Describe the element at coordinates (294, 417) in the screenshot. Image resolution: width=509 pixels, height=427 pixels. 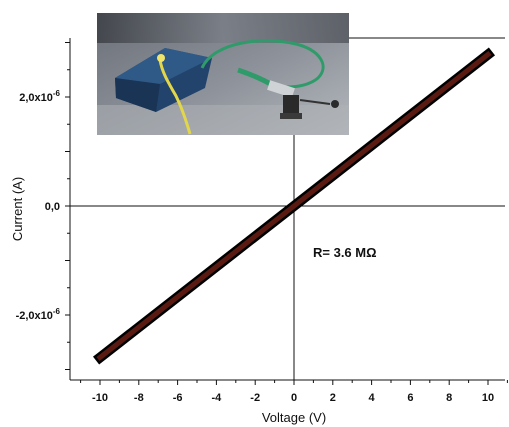
I see `x-axis-title: Voltage (V)` at that location.